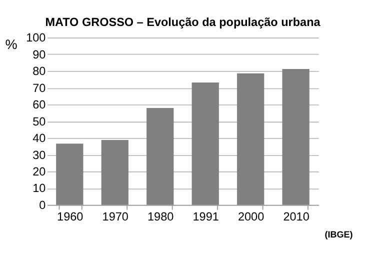 Image resolution: width=389 pixels, height=274 pixels. I want to click on x-tick-label: 1970, so click(115, 217).